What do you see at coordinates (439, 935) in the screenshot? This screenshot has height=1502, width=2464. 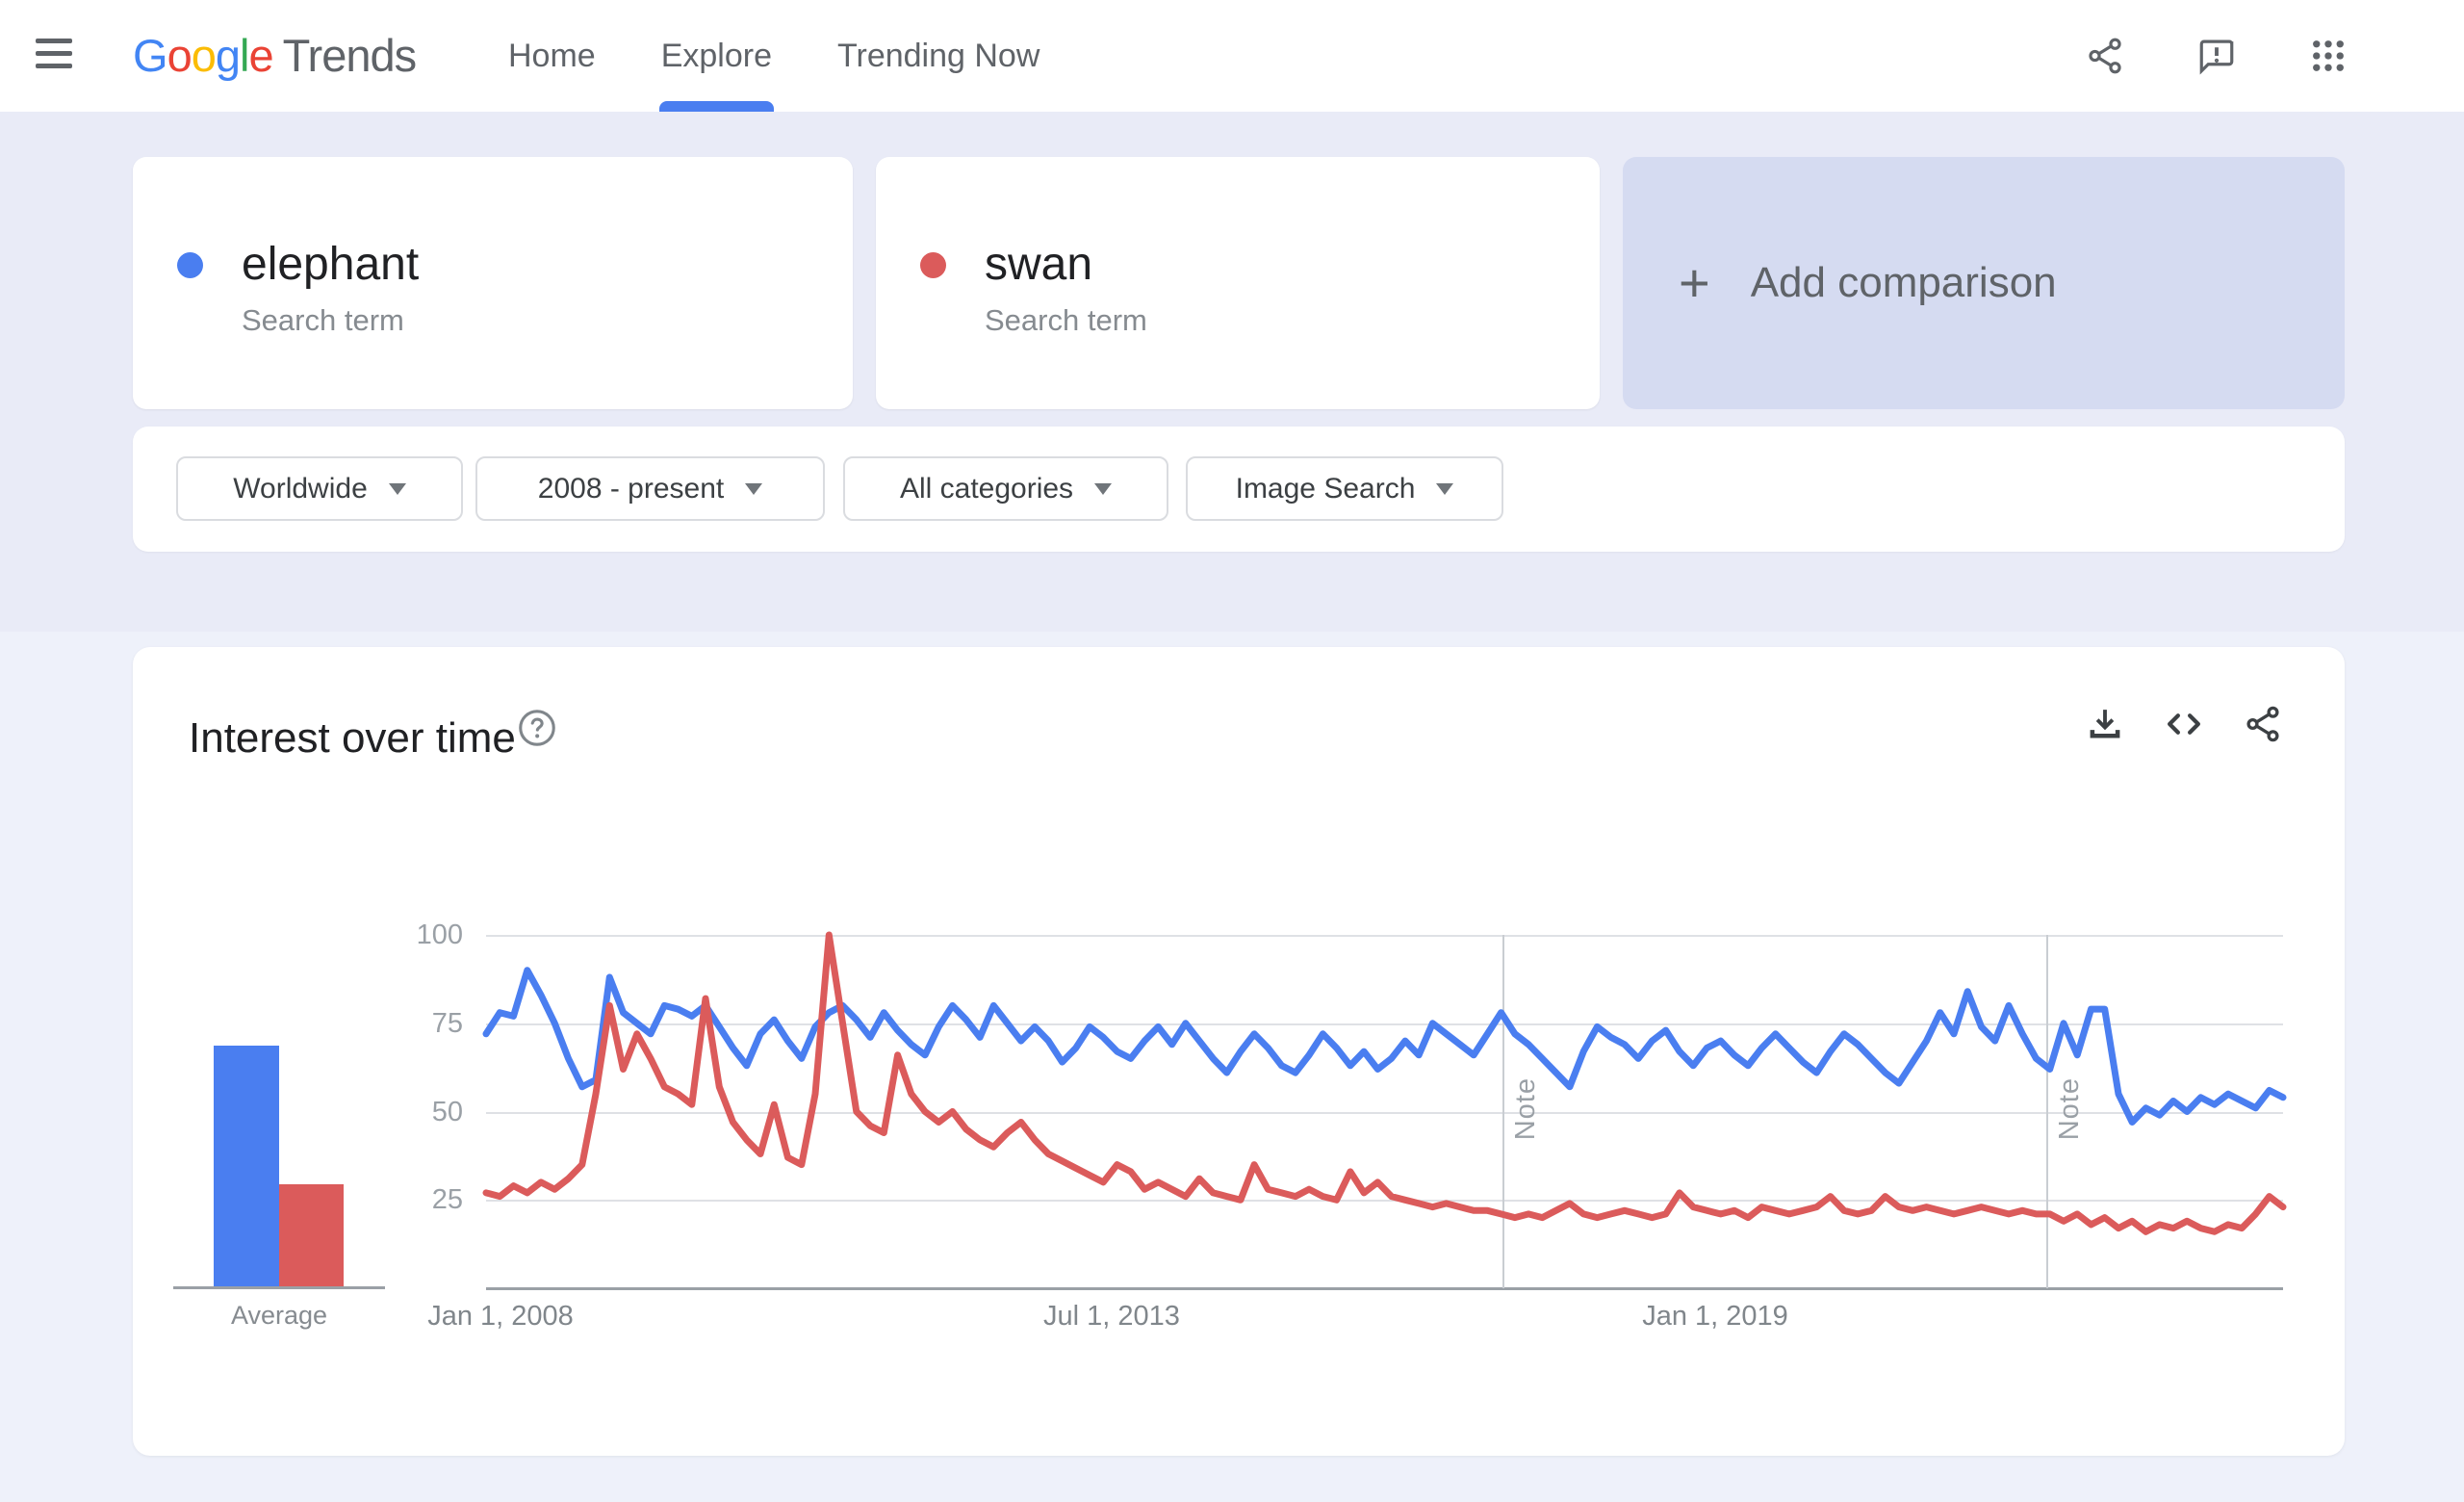 I see `y-axis-tick: 100` at bounding box center [439, 935].